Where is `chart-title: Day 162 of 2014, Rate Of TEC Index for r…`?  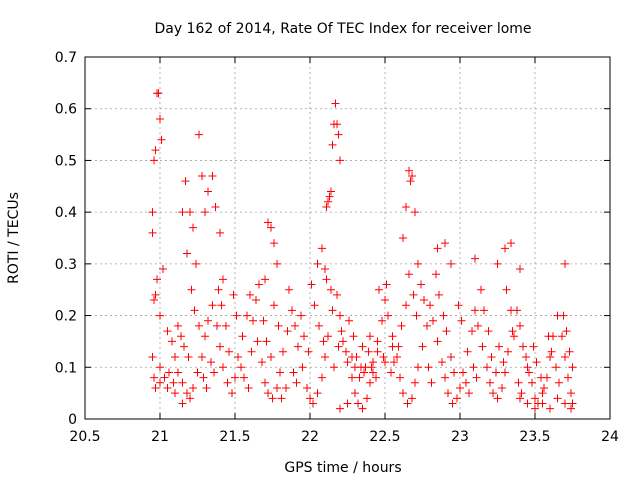
chart-title: Day 162 of 2014, Rate Of TEC Index for r… is located at coordinates (342, 29).